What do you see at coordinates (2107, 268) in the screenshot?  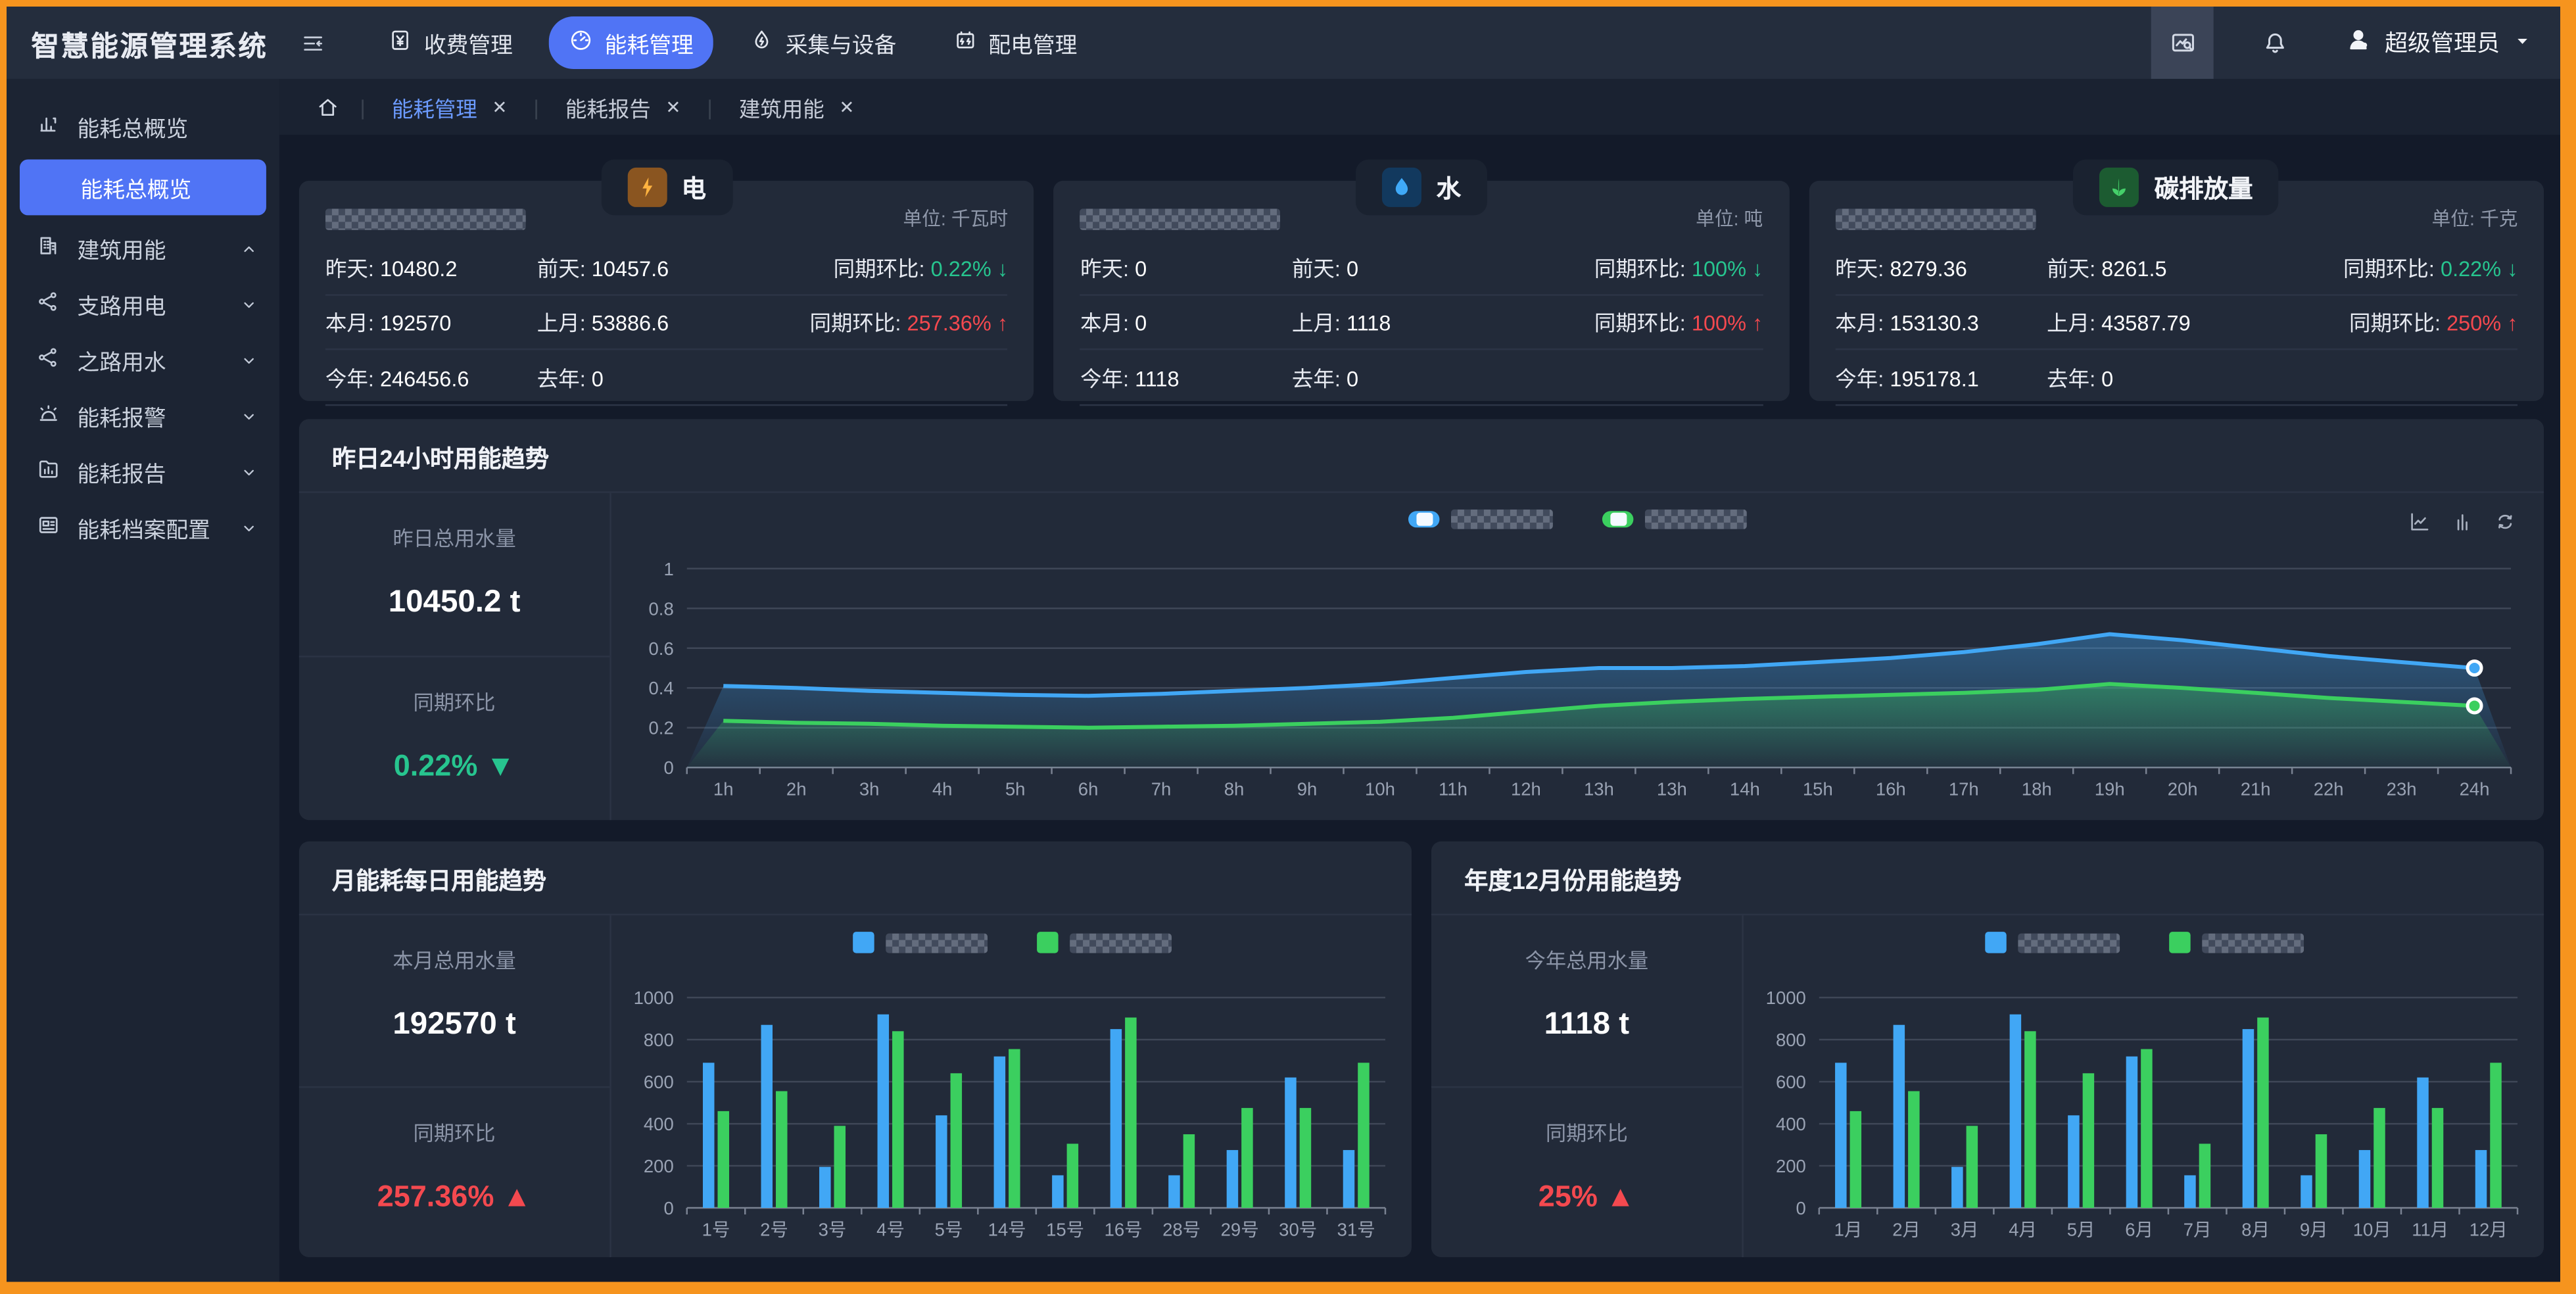 I see `metric-前天: 前天: 8261.5` at bounding box center [2107, 268].